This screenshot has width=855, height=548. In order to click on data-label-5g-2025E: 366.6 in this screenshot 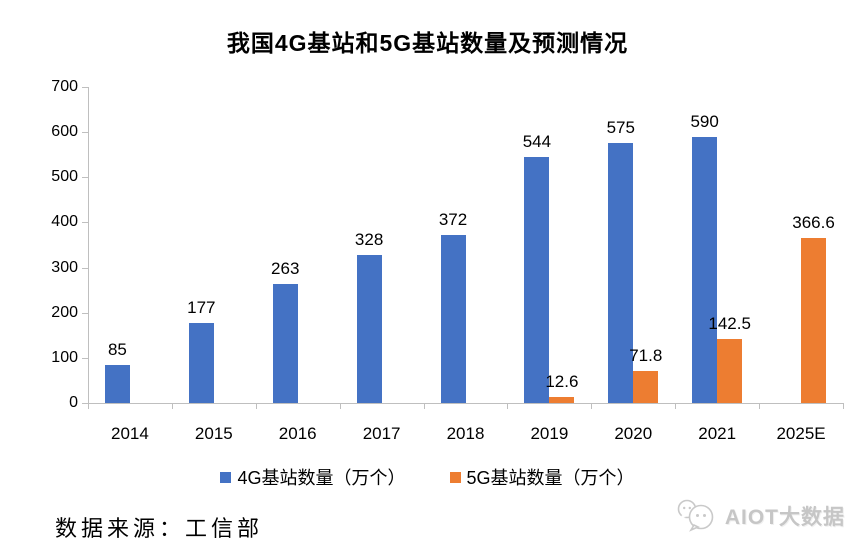, I will do `click(813, 222)`.